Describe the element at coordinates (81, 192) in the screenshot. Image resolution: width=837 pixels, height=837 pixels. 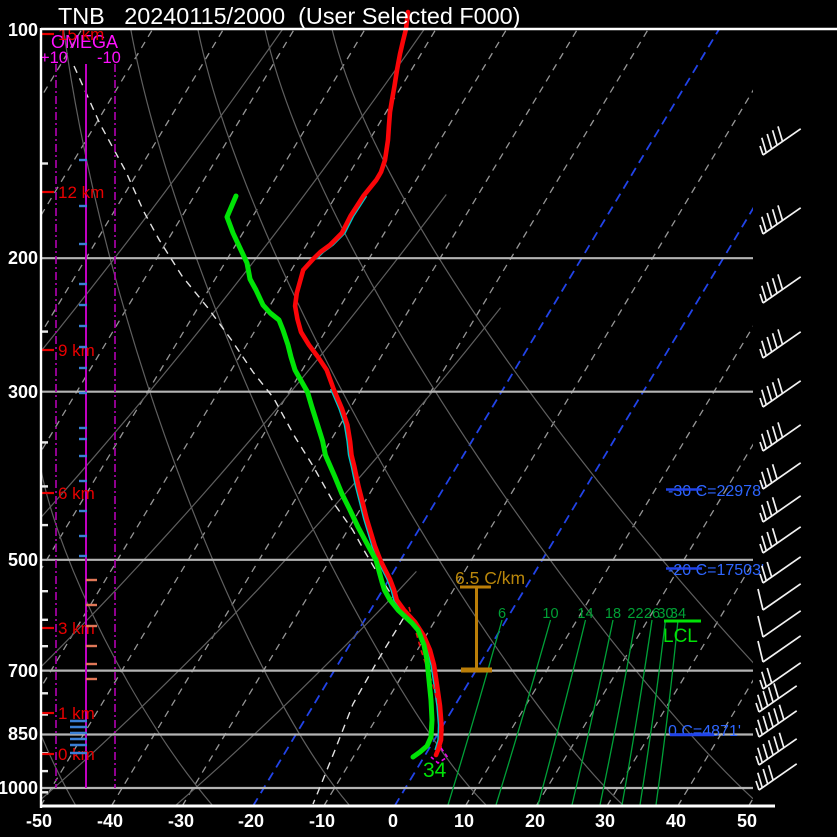
I see `svg-text: 12 km` at that location.